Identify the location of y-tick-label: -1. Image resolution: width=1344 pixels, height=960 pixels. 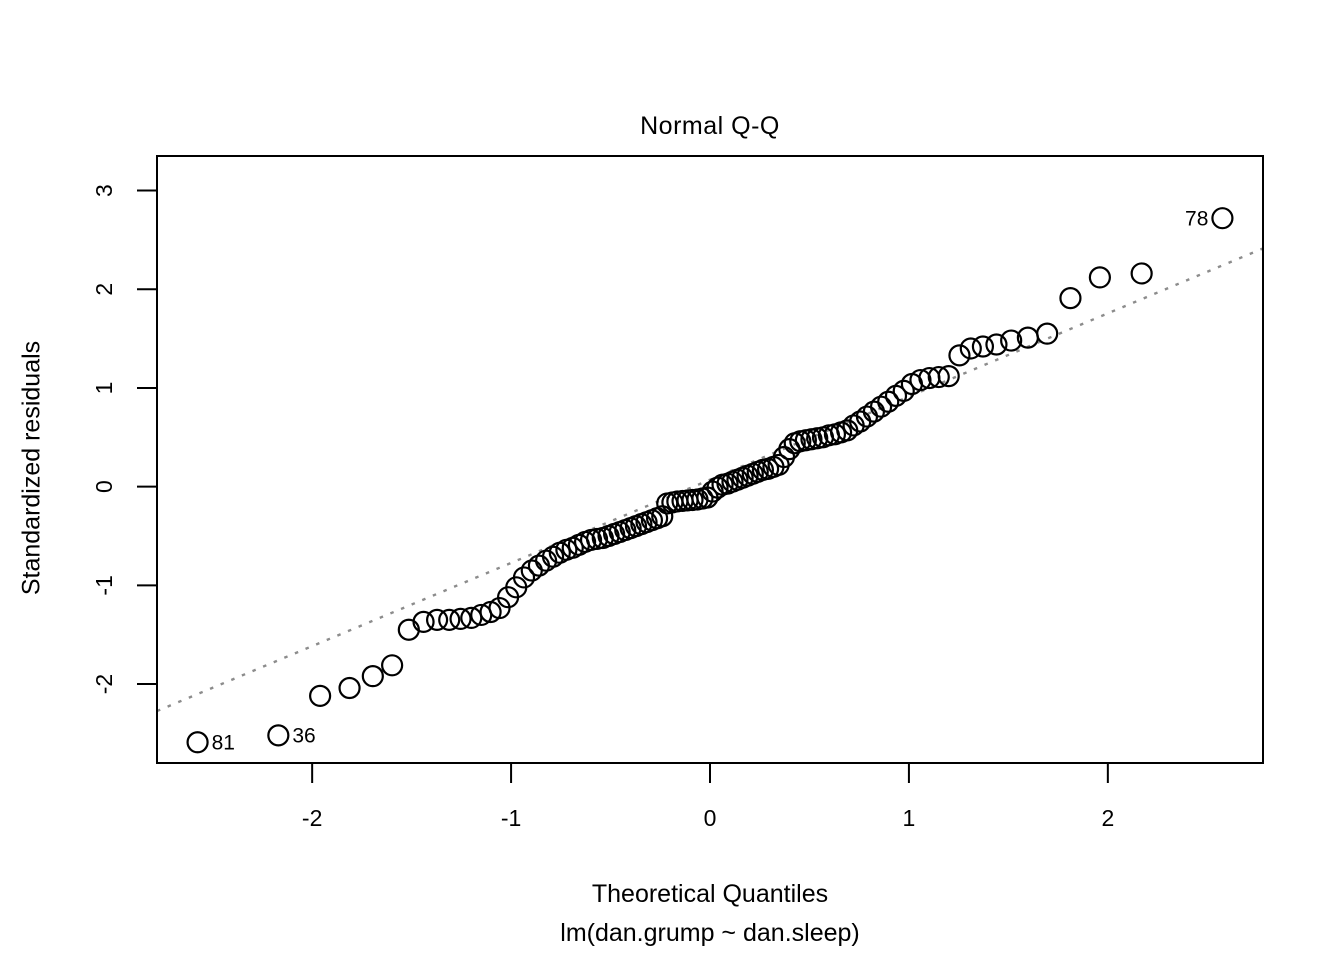
(104, 585).